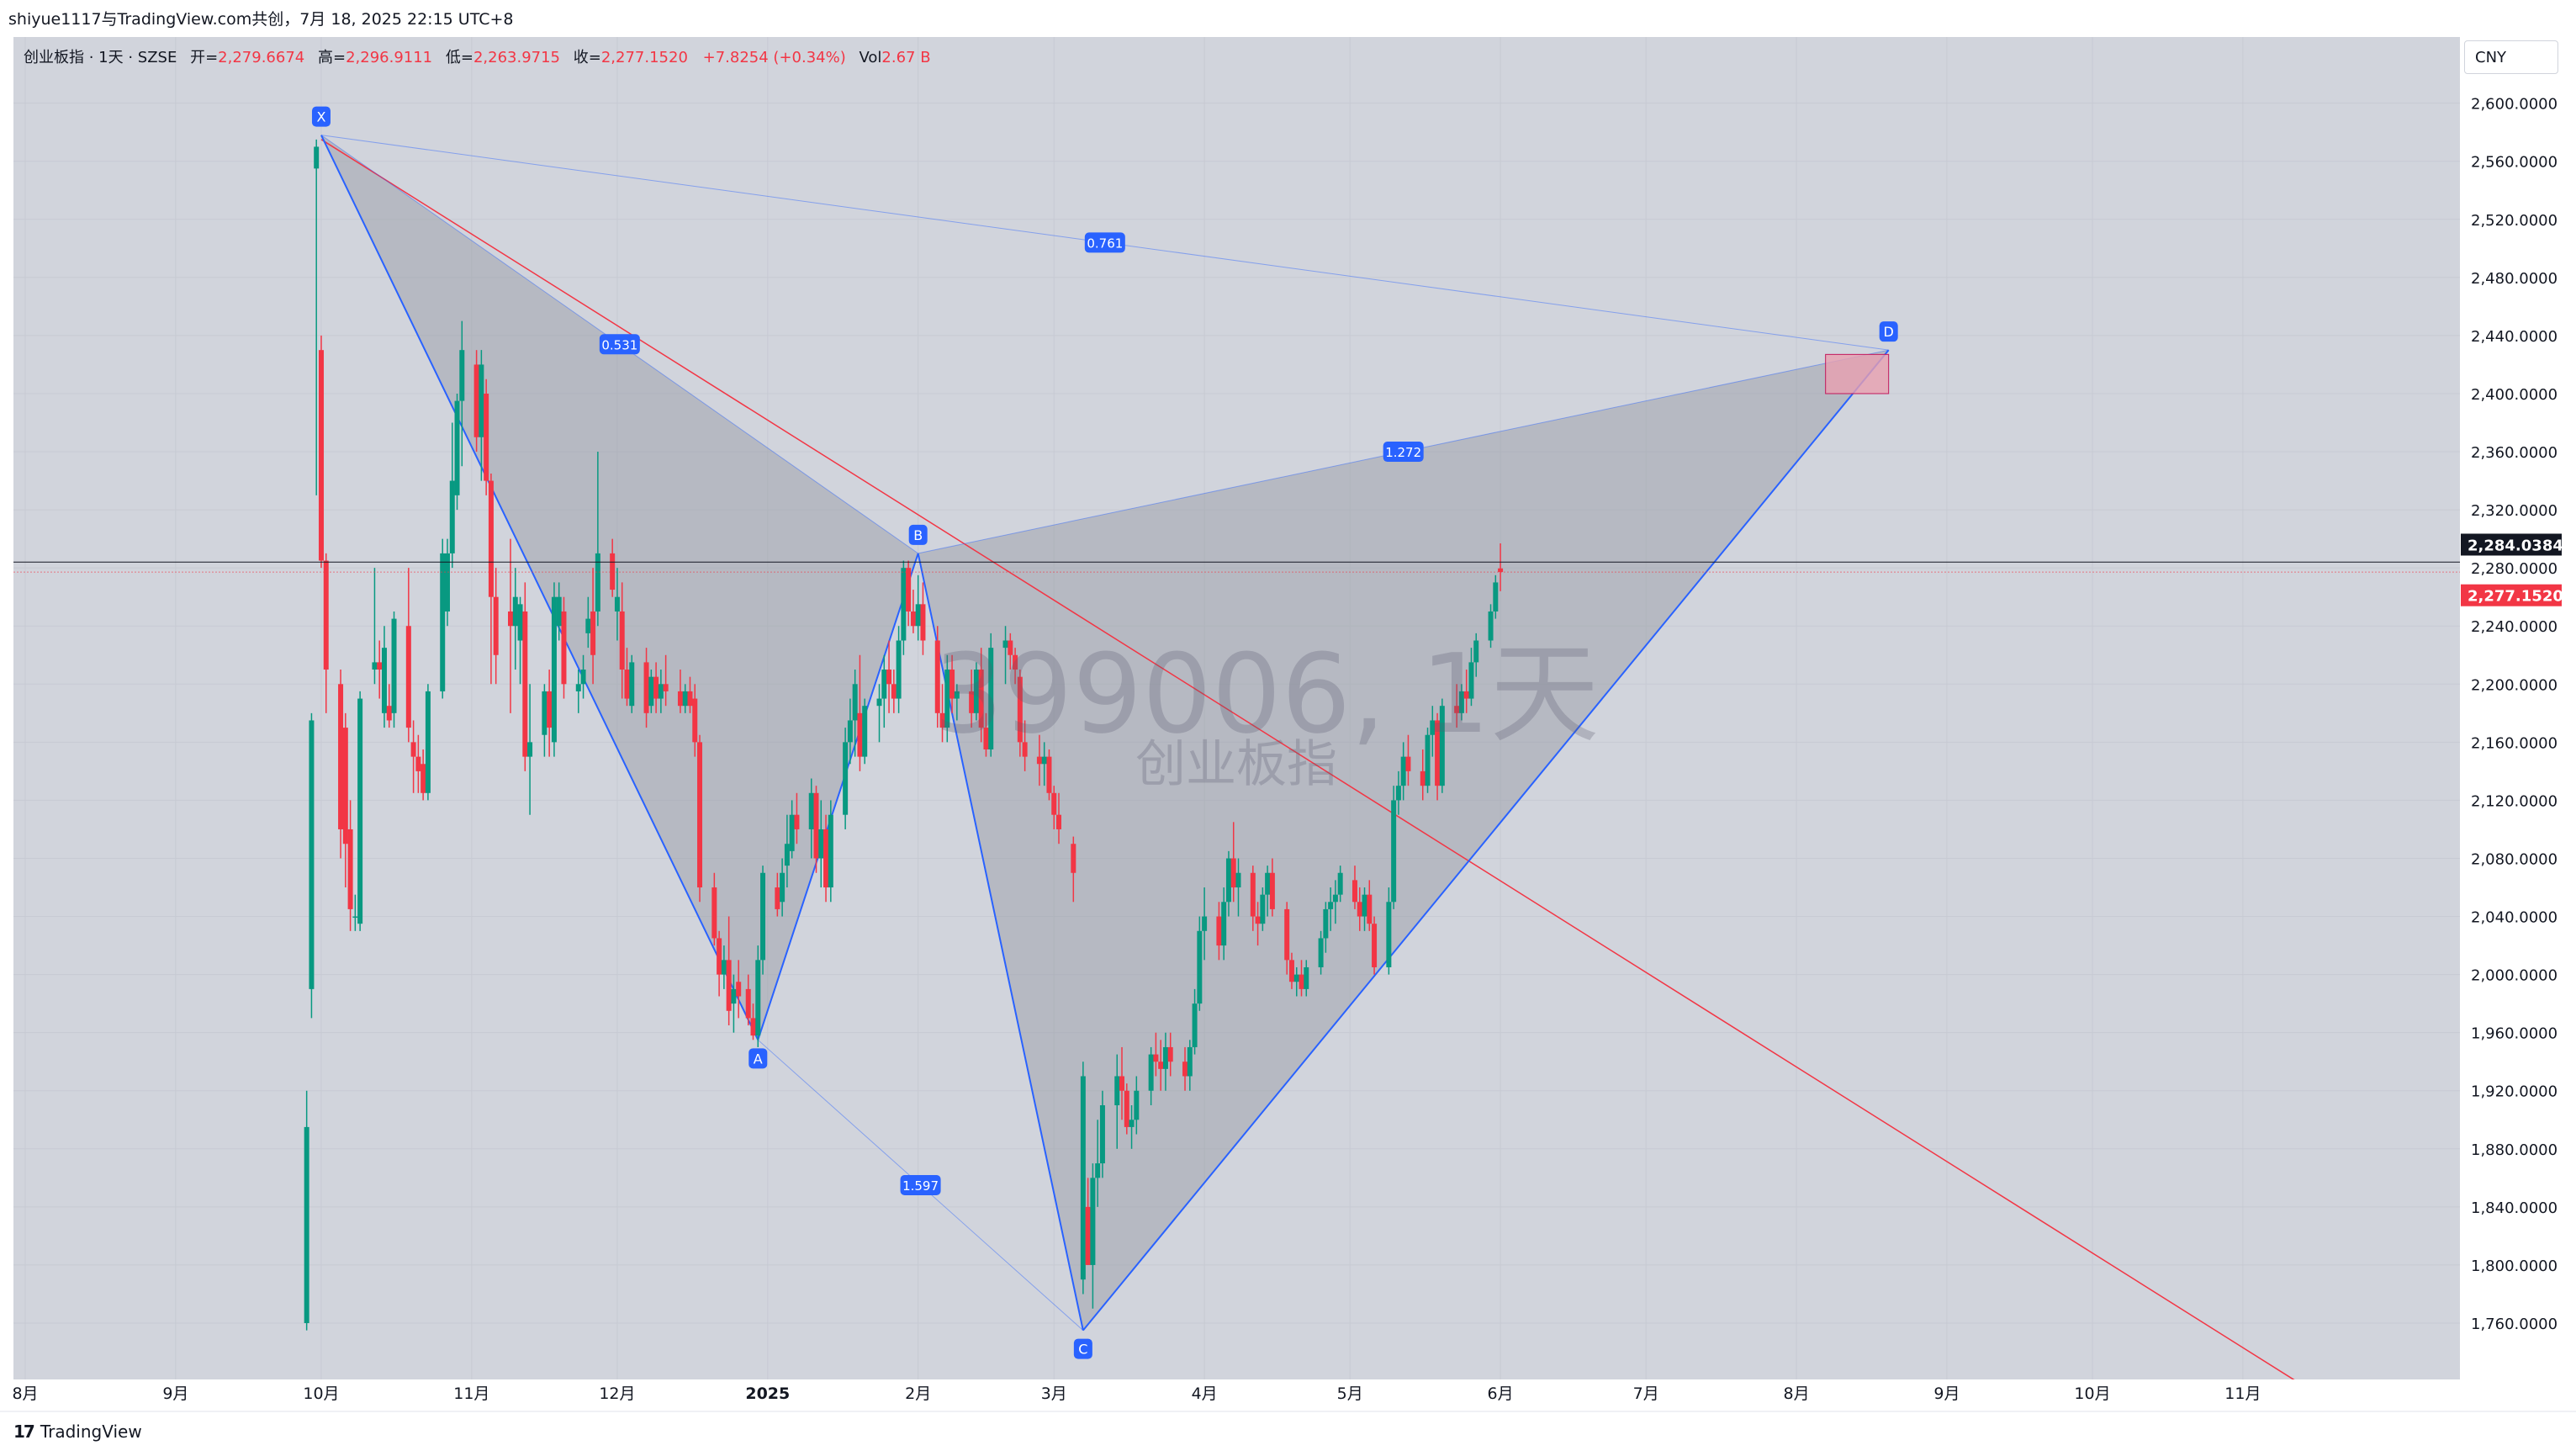 Image resolution: width=2576 pixels, height=1456 pixels. Describe the element at coordinates (331, 57) in the screenshot. I see `high-label: 高=` at that location.